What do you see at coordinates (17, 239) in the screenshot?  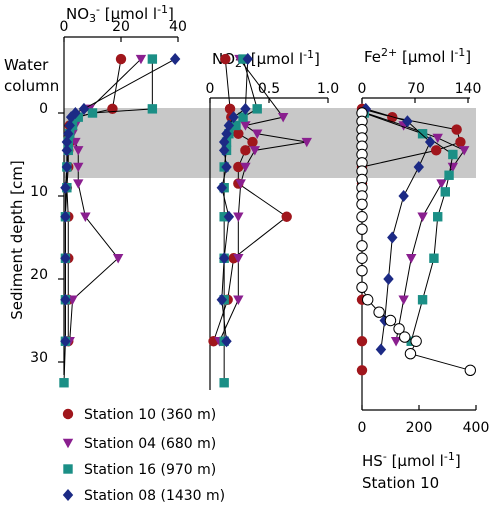 I see `y-axis-title: Sediment depth [cm]` at bounding box center [17, 239].